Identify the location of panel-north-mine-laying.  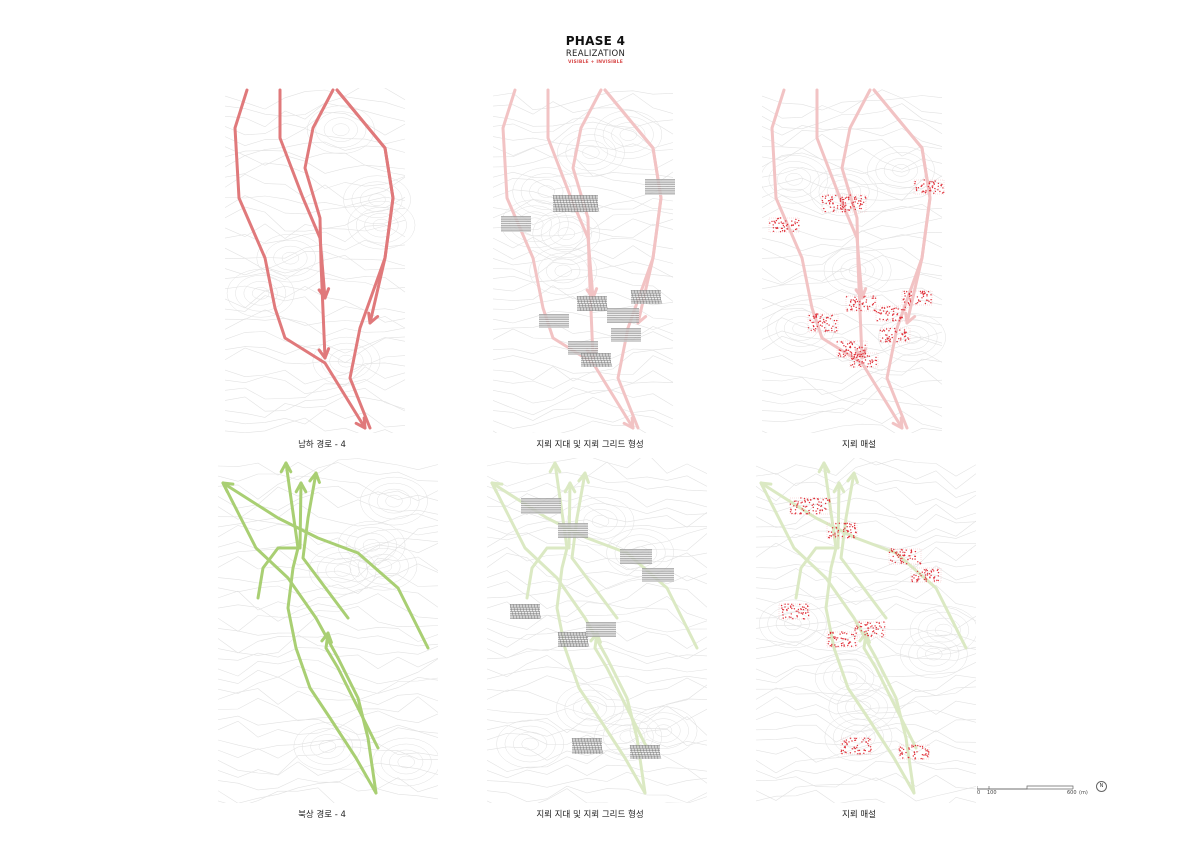
(866, 630).